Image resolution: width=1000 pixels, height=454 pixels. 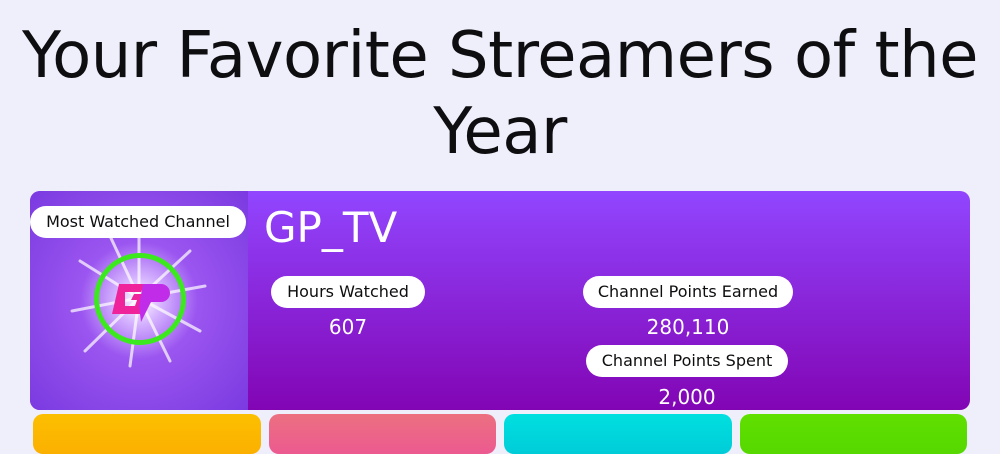 What do you see at coordinates (138, 222) in the screenshot?
I see `most-watched-badge: Most Watched Channel` at bounding box center [138, 222].